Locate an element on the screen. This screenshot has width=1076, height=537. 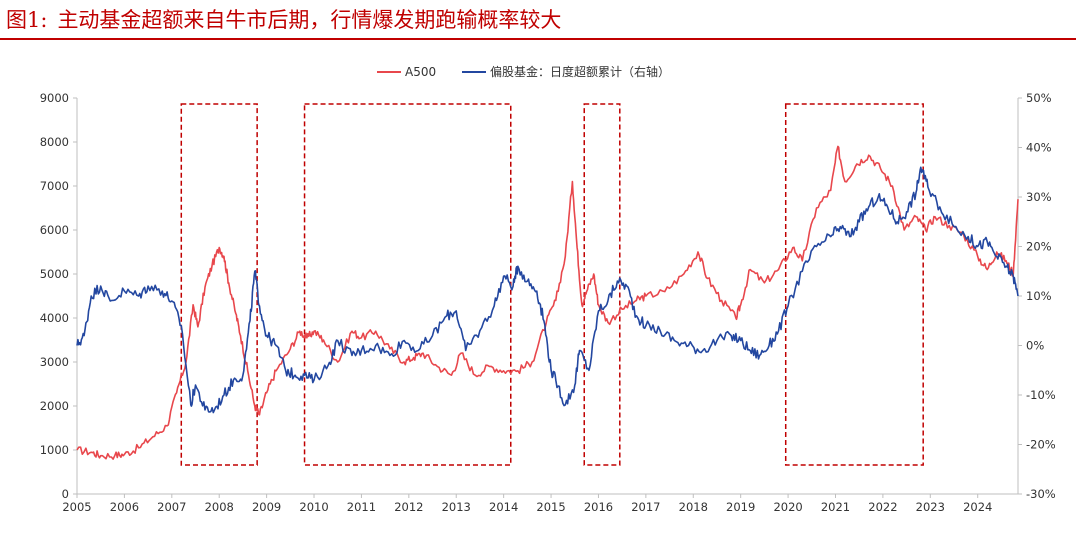
right-tick-label: -10% is located at coordinates (1041, 395).